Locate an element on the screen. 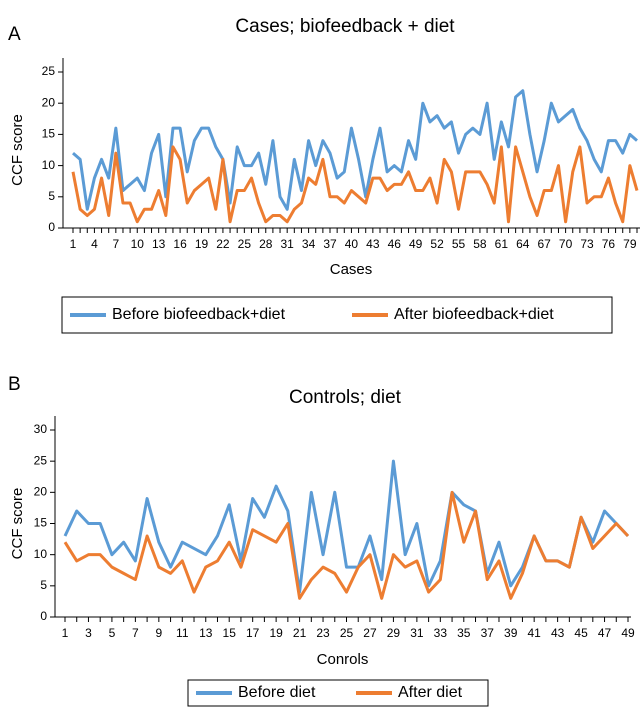 This screenshot has width=641, height=707. y-tick-label: 30 is located at coordinates (41, 429).